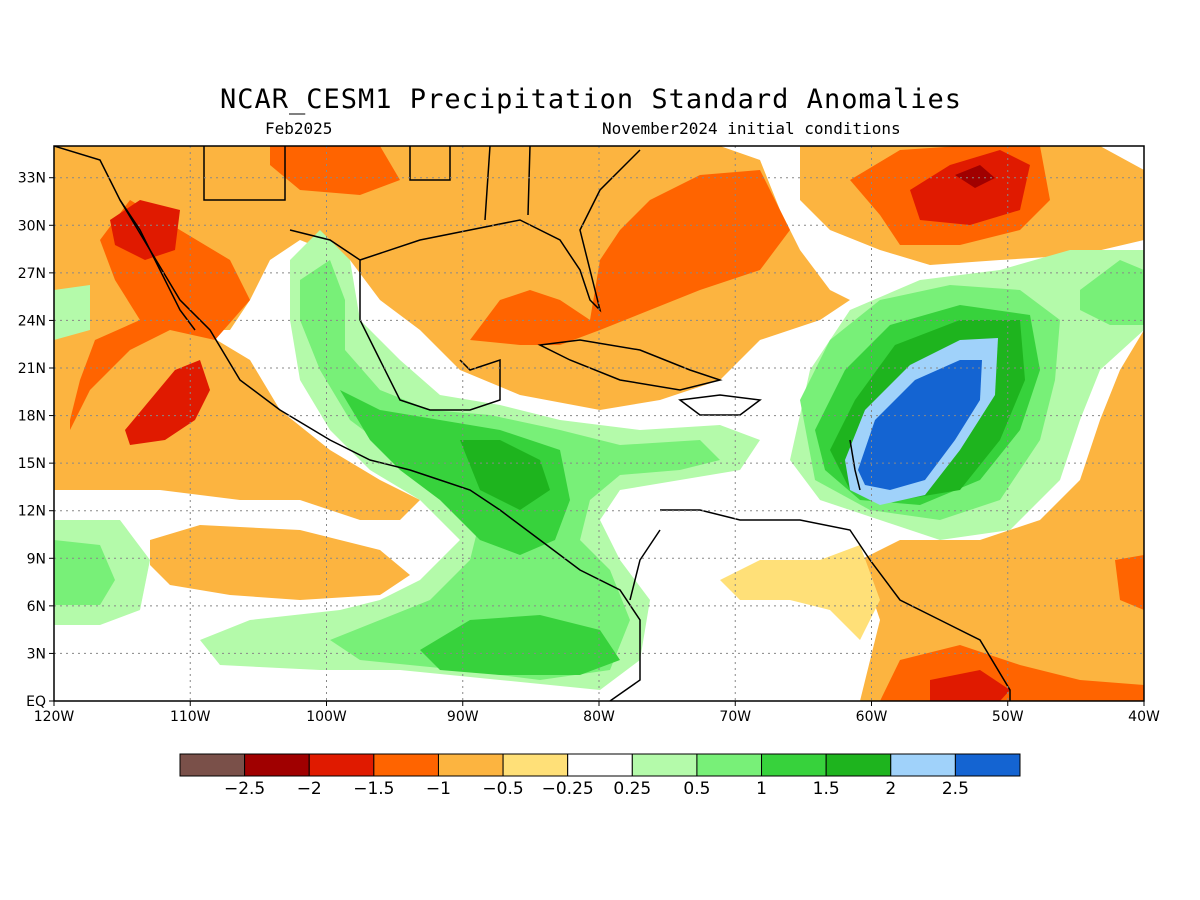  Describe the element at coordinates (167, 402) in the screenshot. I see `strong-dry-pacific` at that location.